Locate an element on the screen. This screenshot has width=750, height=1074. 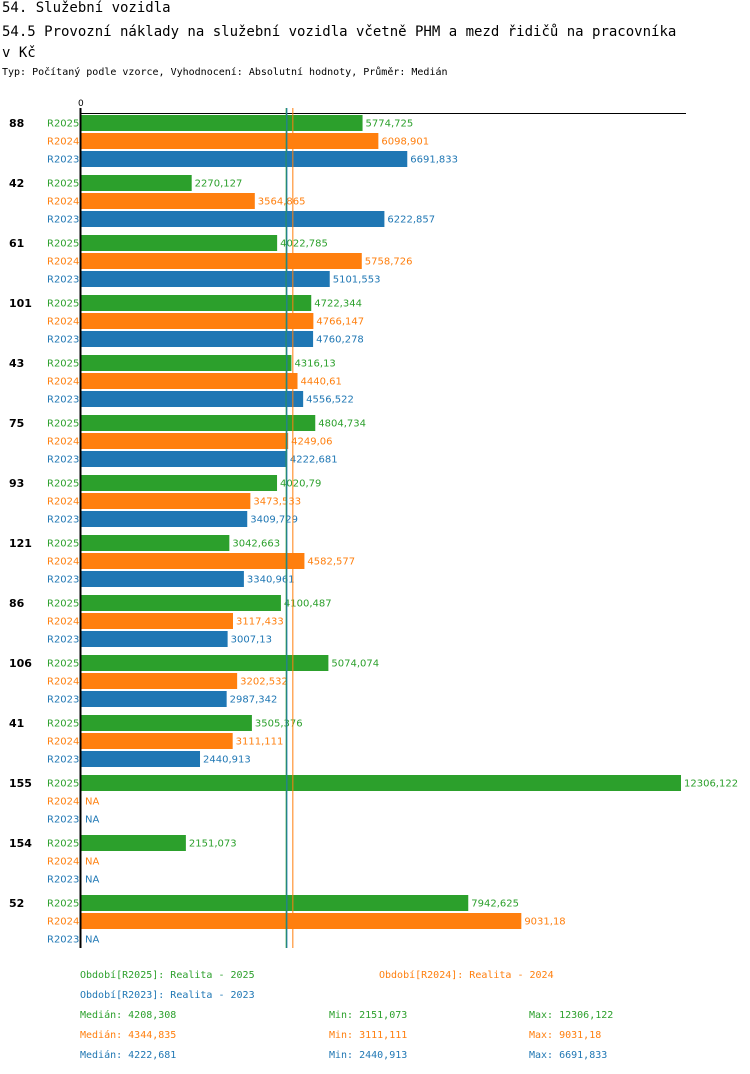
data-label: 3340,961 is located at coordinates (271, 580).